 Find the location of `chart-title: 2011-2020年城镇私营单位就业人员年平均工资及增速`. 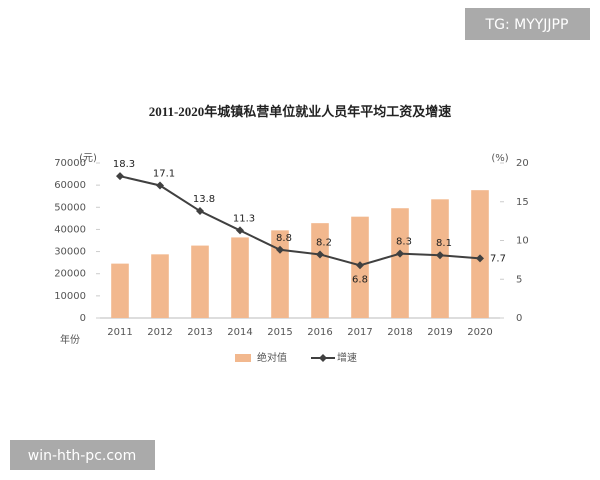

chart-title: 2011-2020年城镇私营单位就业人员年平均工资及增速 is located at coordinates (300, 111).